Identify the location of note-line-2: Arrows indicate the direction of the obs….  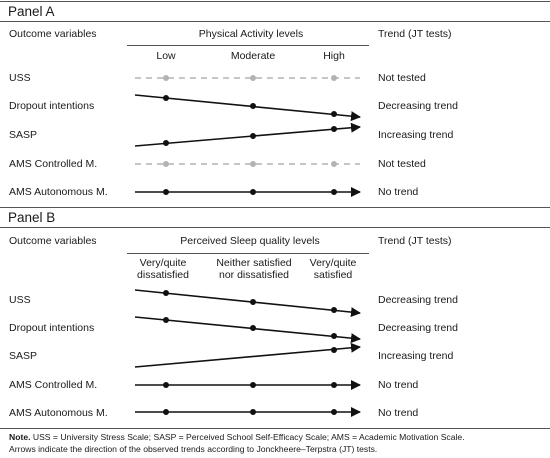
(193, 449).